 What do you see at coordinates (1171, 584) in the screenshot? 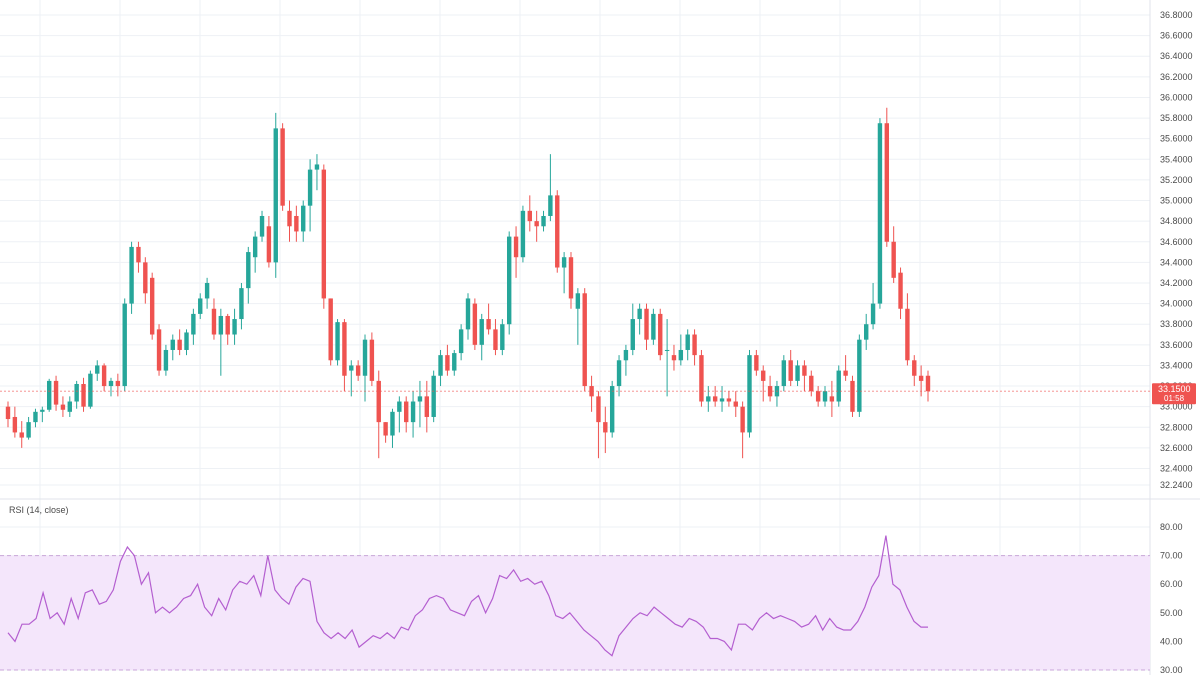
I see `rsi-tick-label: 60.00` at bounding box center [1171, 584].